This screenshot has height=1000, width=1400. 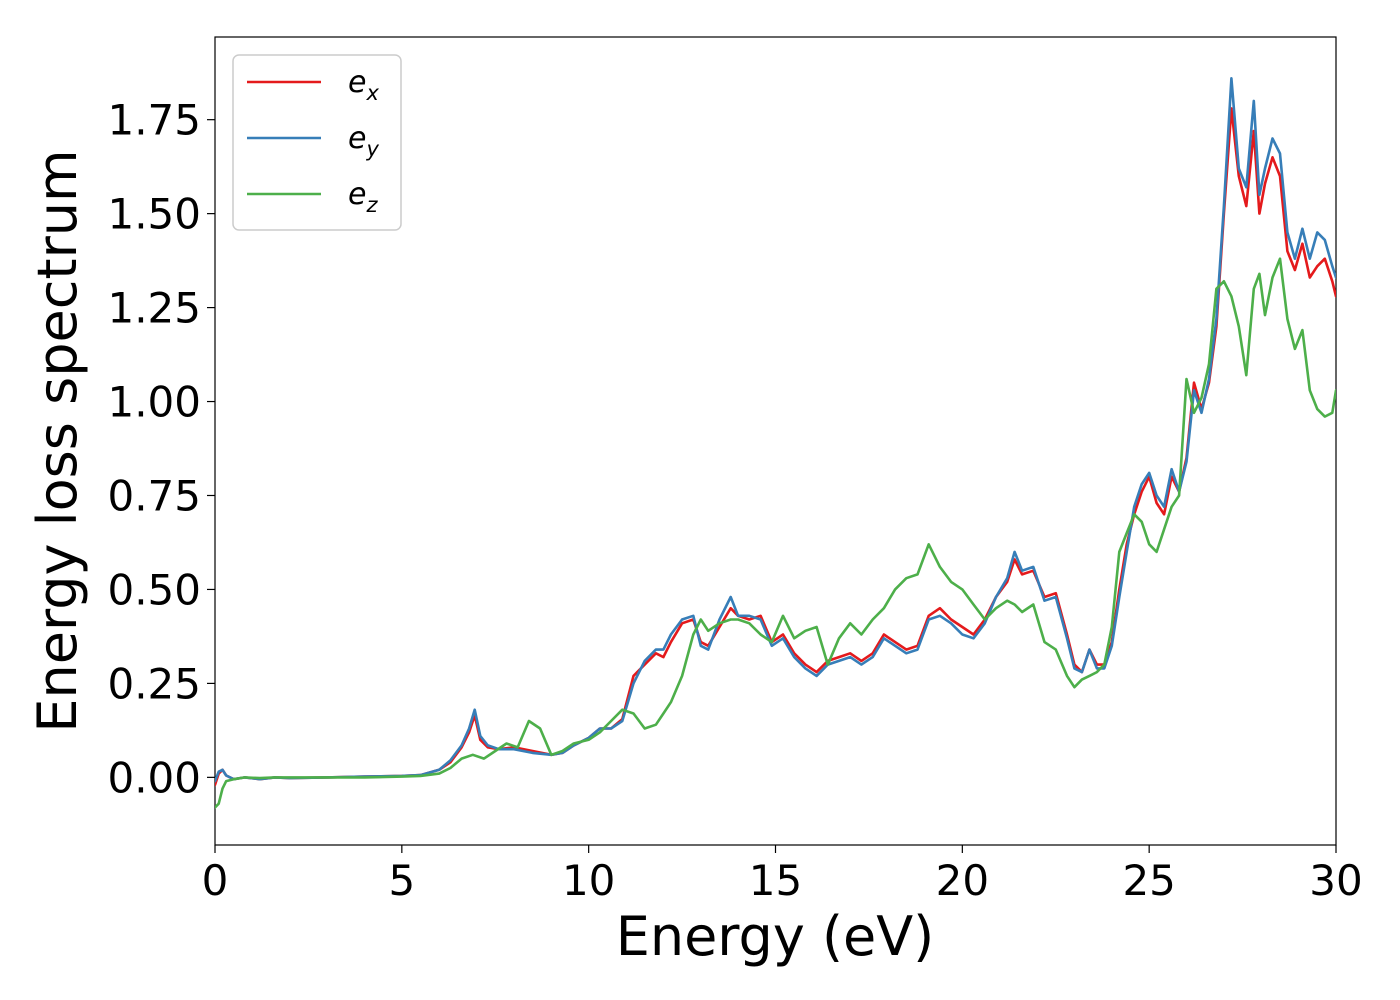 What do you see at coordinates (775, 936) in the screenshot?
I see `x-axis-label: Energy (eV)` at bounding box center [775, 936].